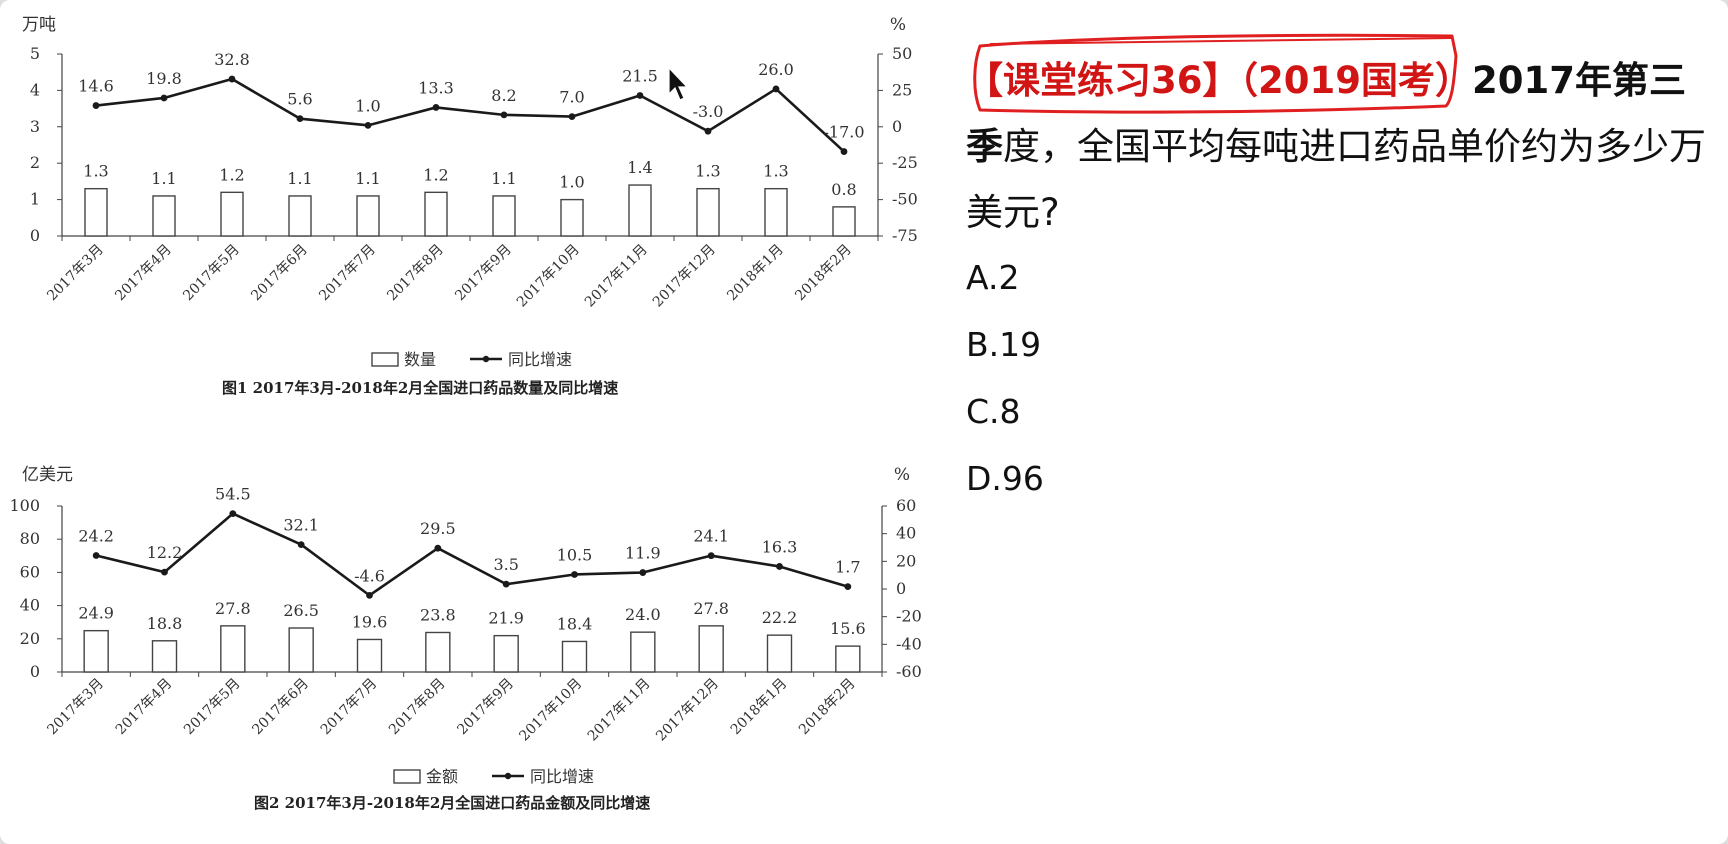  I want to click on option-d: D.96, so click(1005, 478).